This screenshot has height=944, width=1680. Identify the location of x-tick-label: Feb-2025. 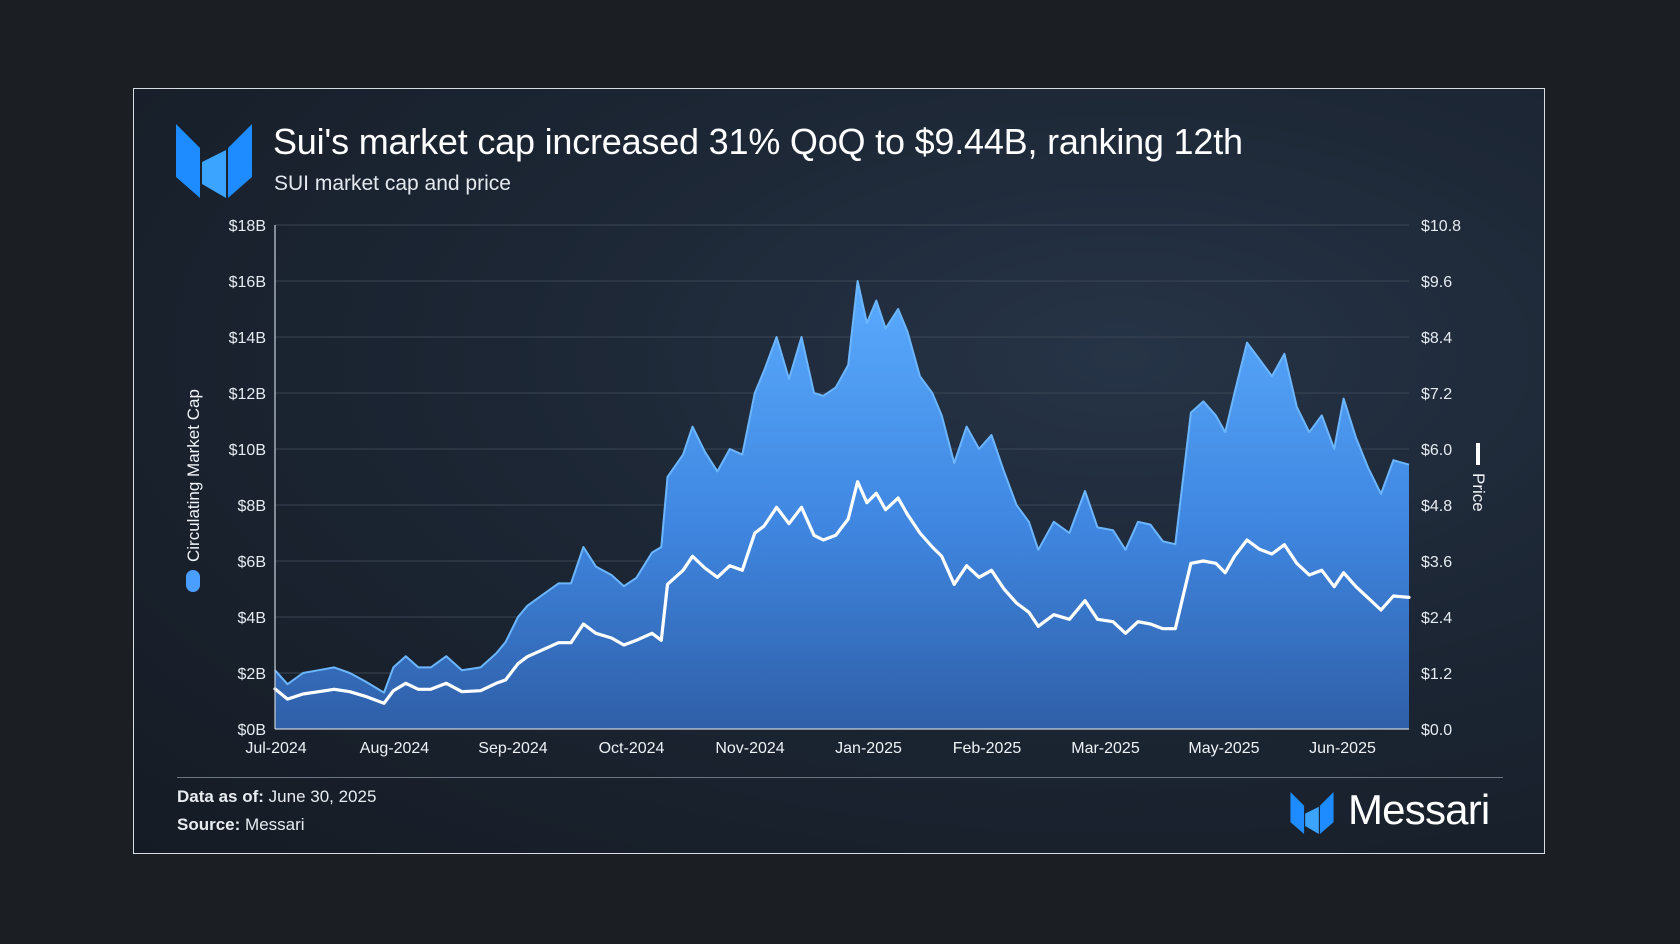
(987, 748).